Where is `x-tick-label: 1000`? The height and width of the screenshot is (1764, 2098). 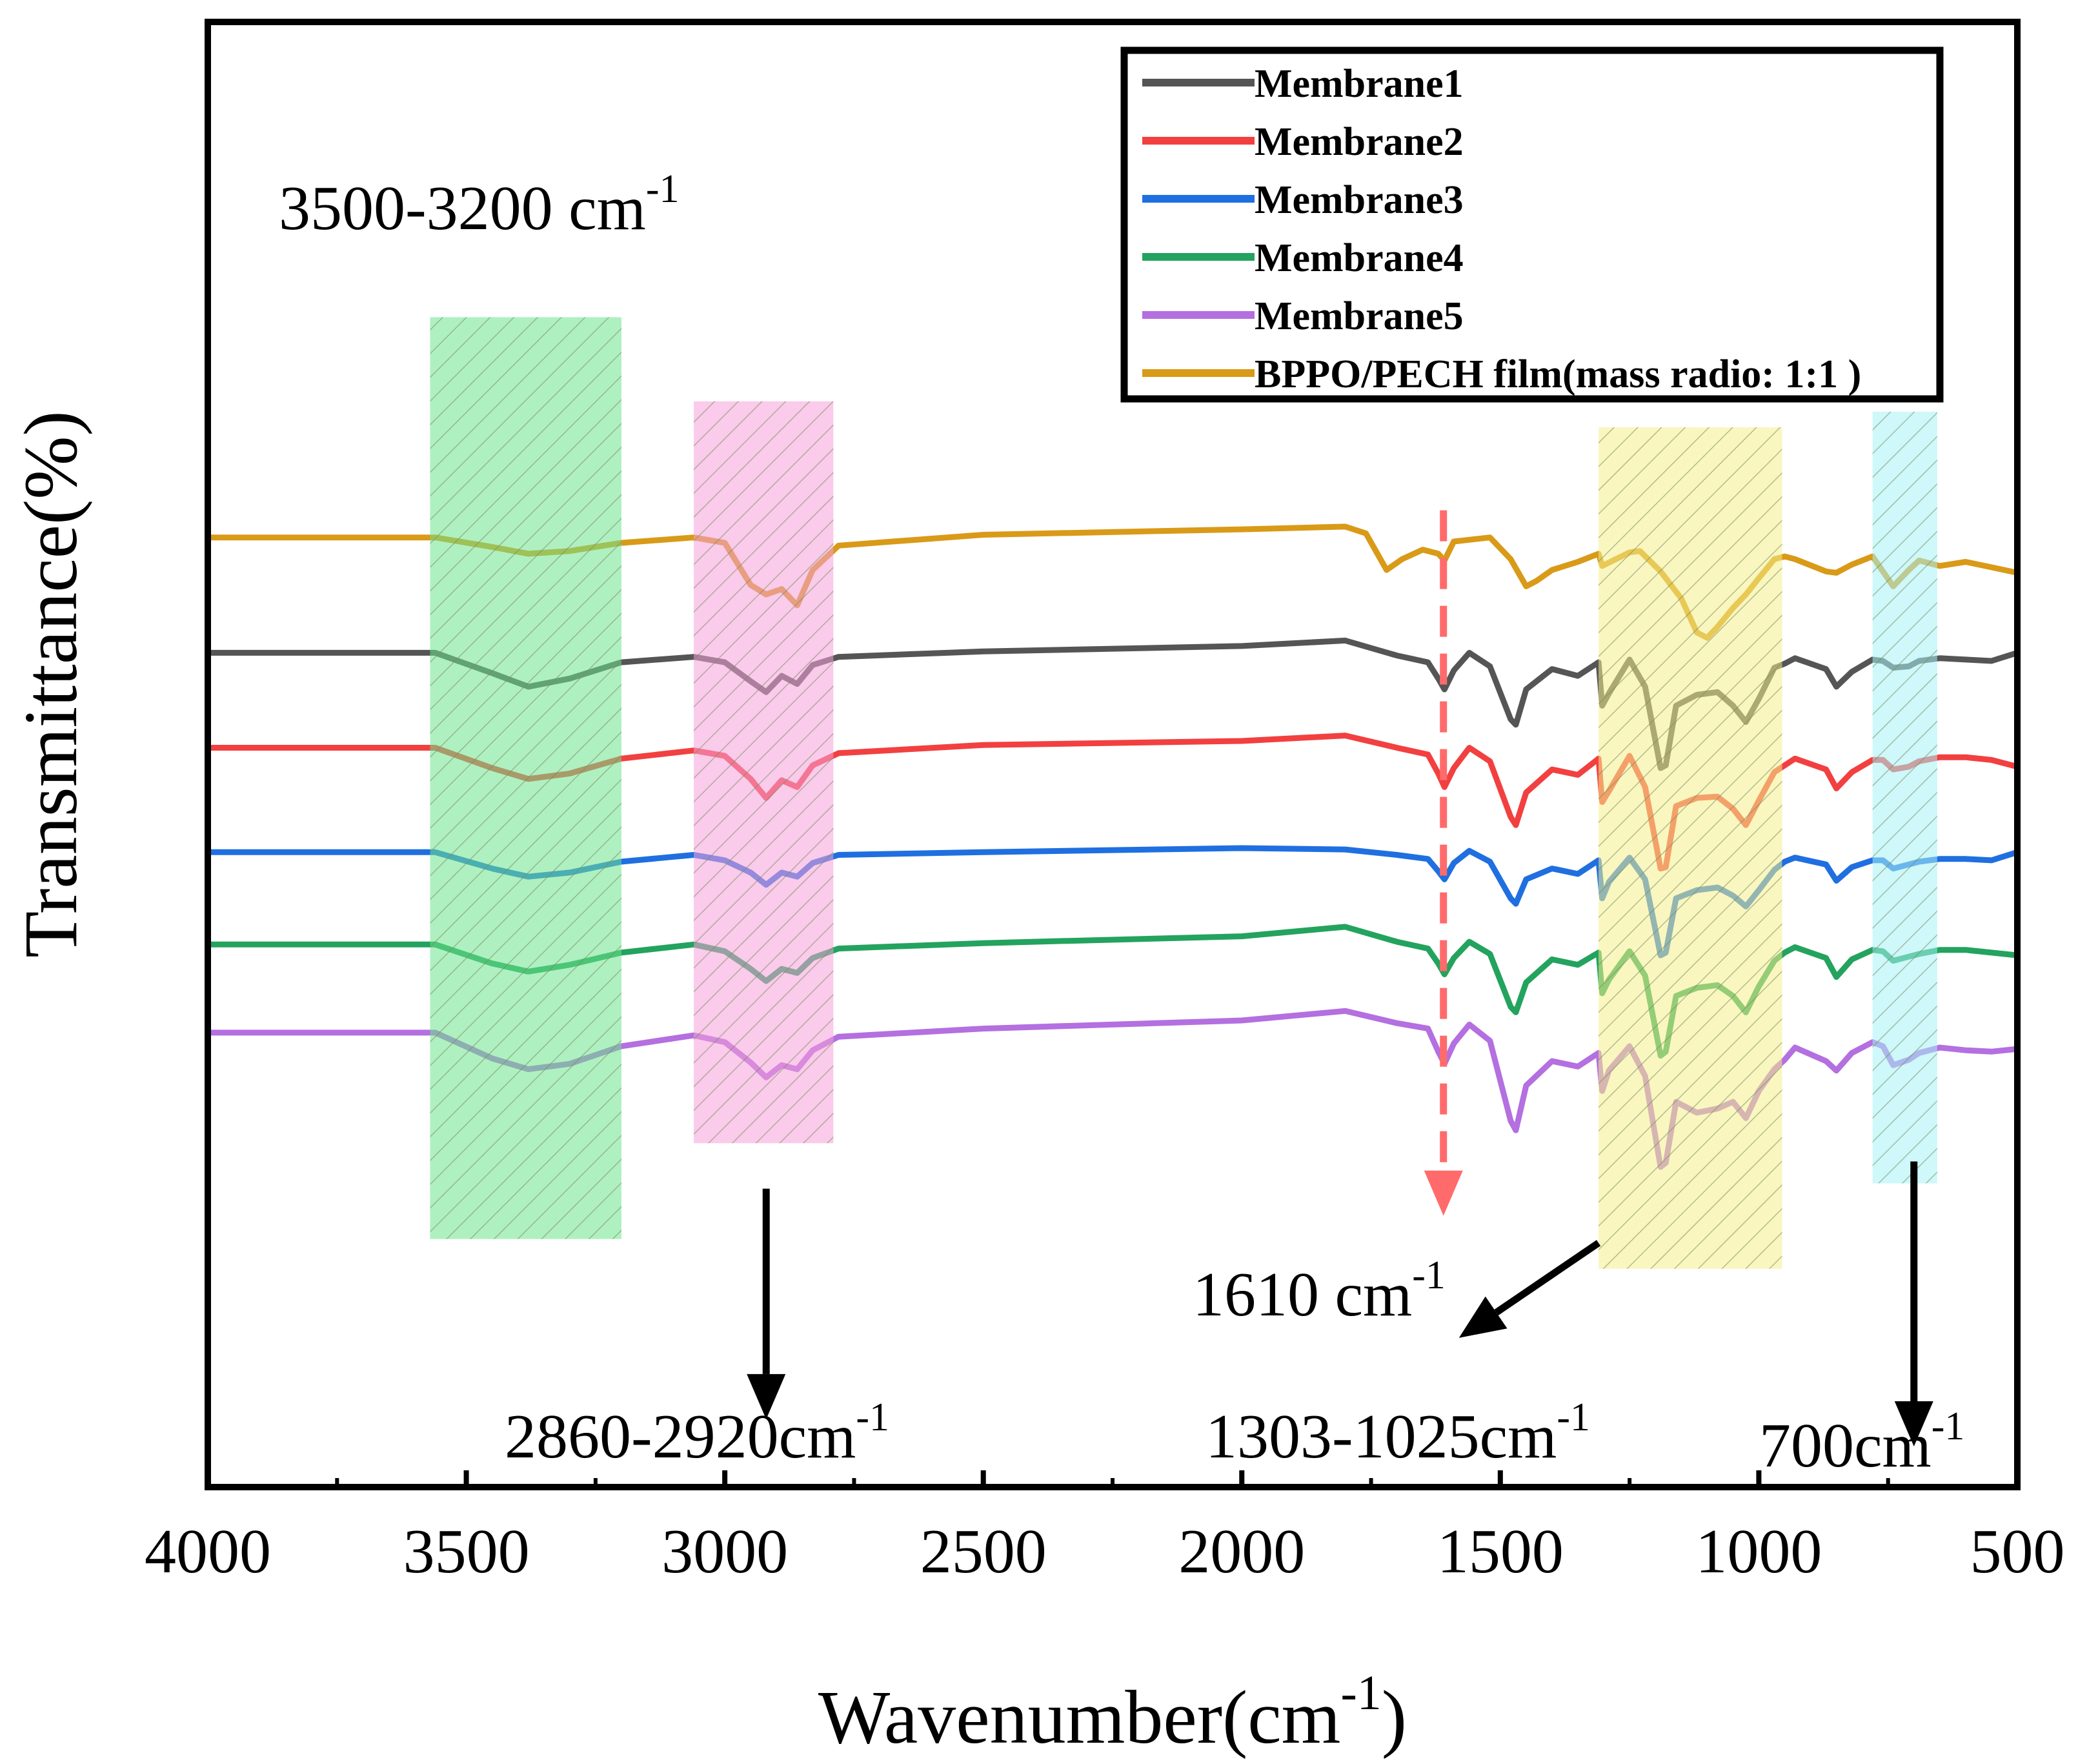 x-tick-label: 1000 is located at coordinates (1758, 1552).